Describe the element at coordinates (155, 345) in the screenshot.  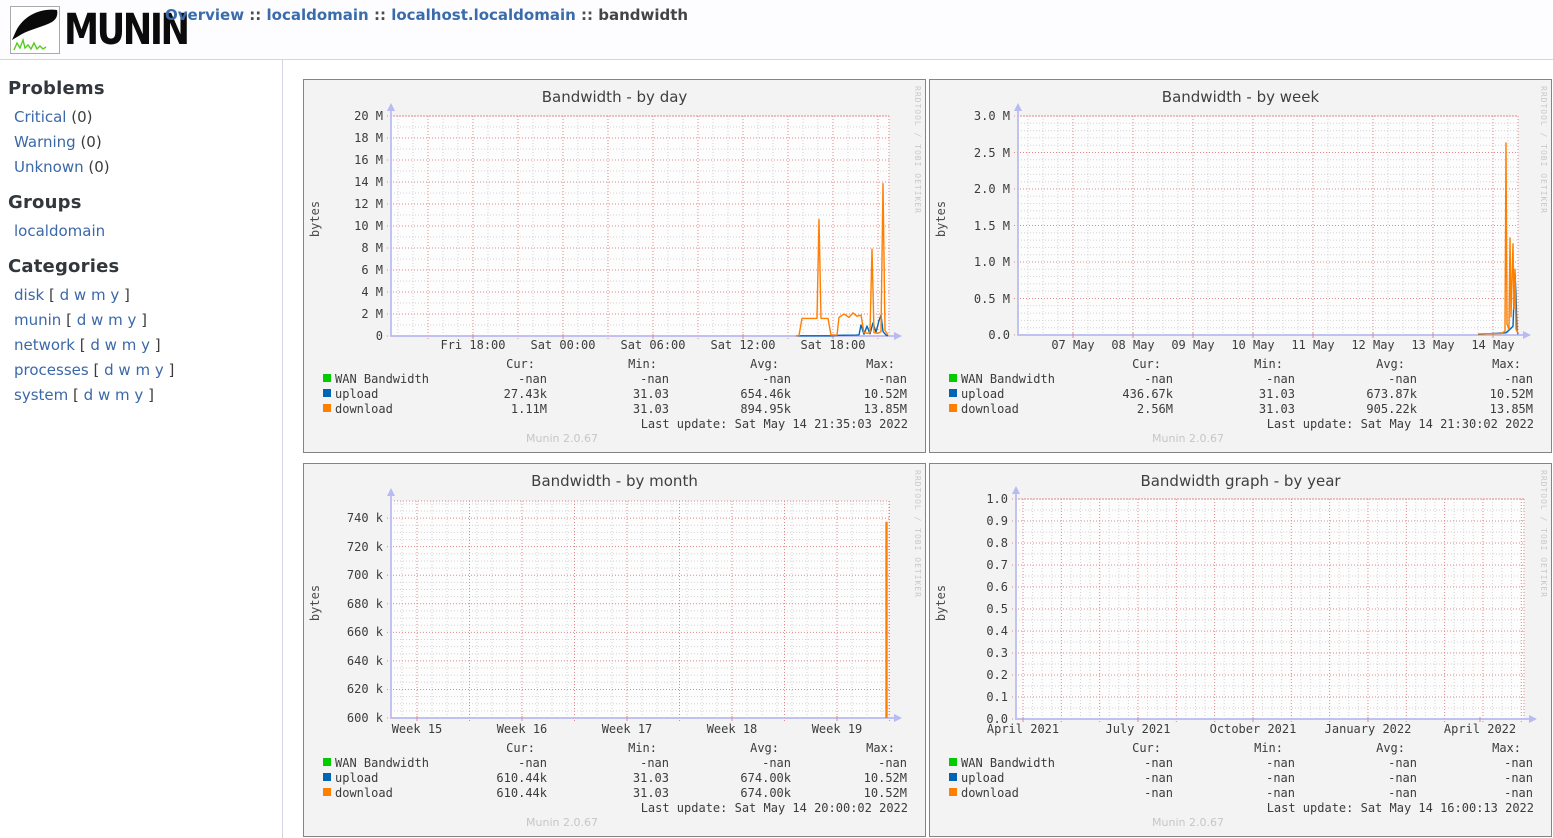
I see `bracket: ]` at that location.